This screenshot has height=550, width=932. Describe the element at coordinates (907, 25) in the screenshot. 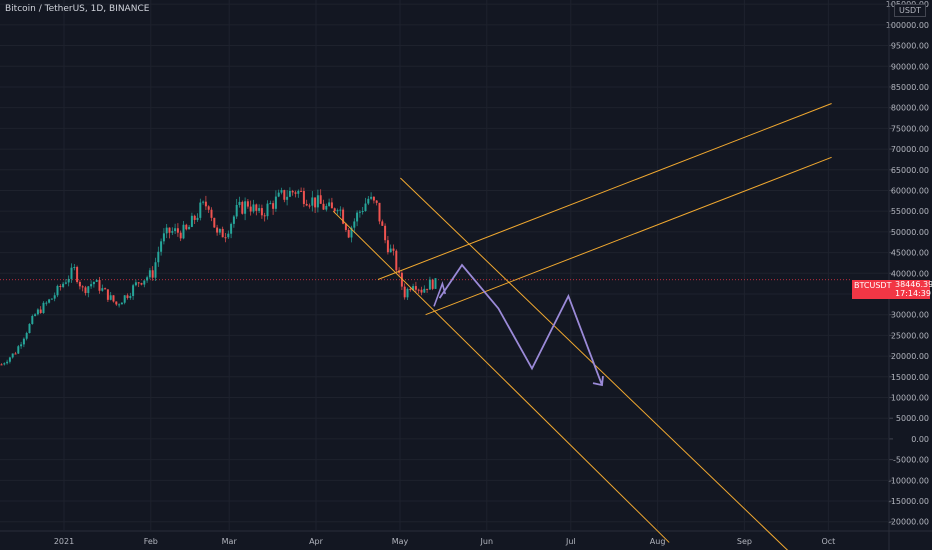

I see `y-tick-label: 100000.00` at that location.